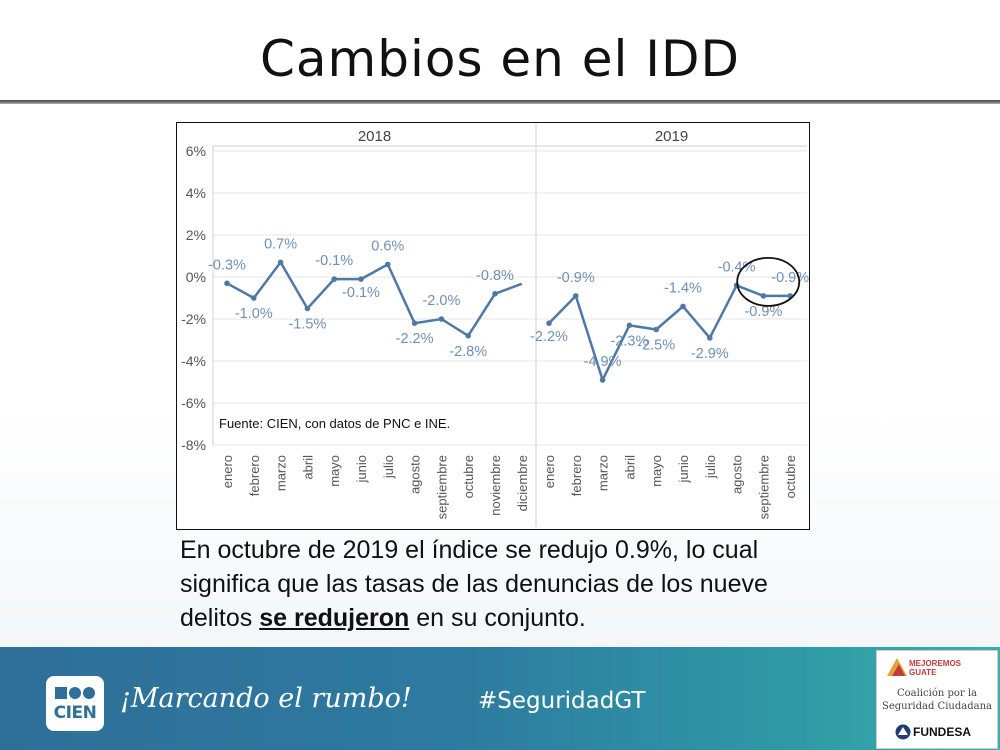 The height and width of the screenshot is (750, 1000). I want to click on data-label: -0.3%, so click(227, 265).